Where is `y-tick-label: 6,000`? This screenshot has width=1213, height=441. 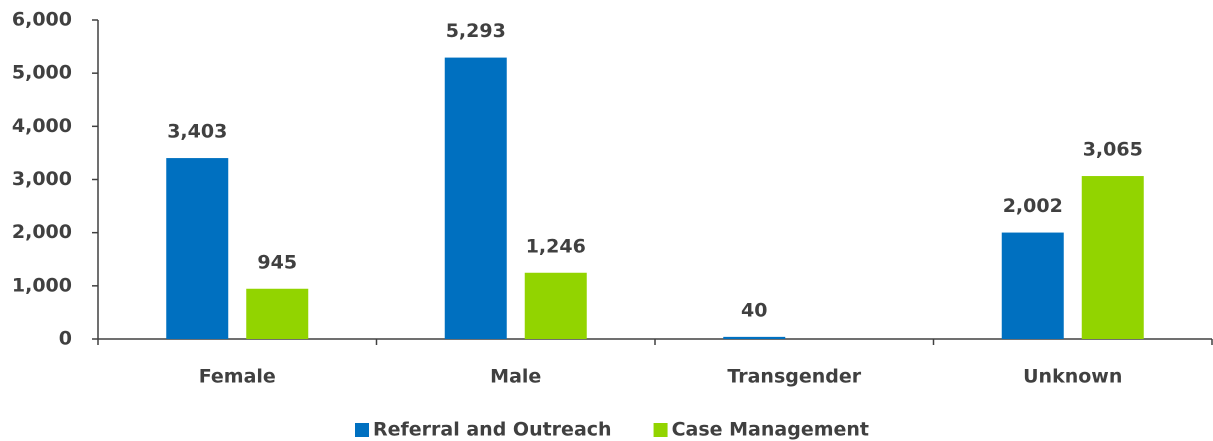
y-tick-label: 6,000 is located at coordinates (42, 20).